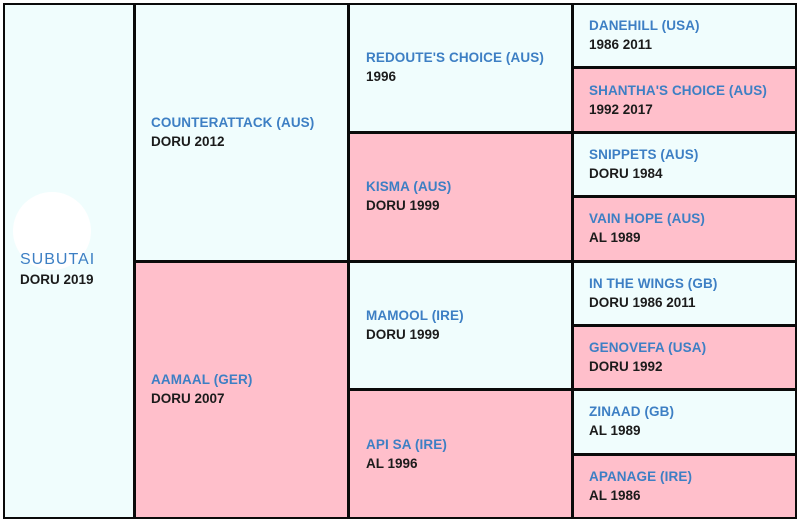  I want to click on great-grandparent-cell: IN THE WINGS (GB) DORU 1986 2011, so click(684, 293).